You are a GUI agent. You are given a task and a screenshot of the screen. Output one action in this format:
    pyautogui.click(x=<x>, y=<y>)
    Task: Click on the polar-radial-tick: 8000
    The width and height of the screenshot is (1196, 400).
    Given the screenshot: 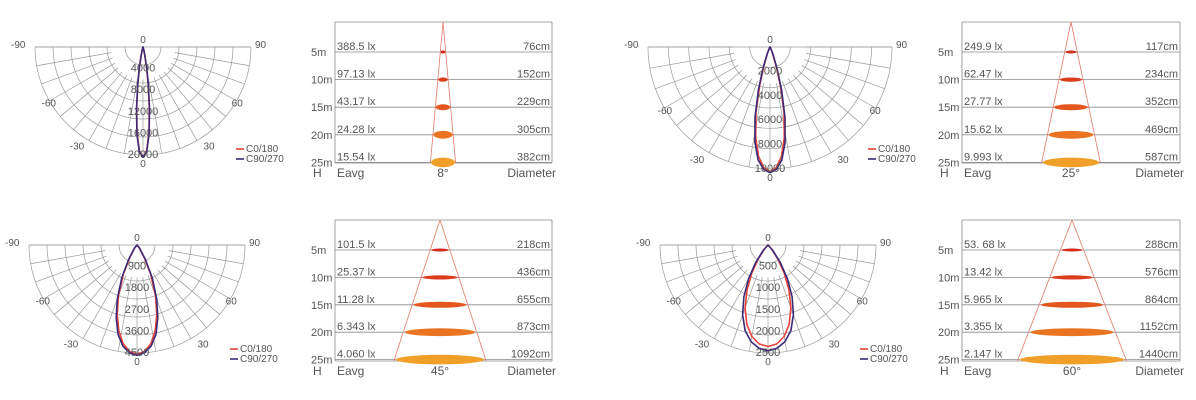 What is the action you would take?
    pyautogui.click(x=770, y=145)
    